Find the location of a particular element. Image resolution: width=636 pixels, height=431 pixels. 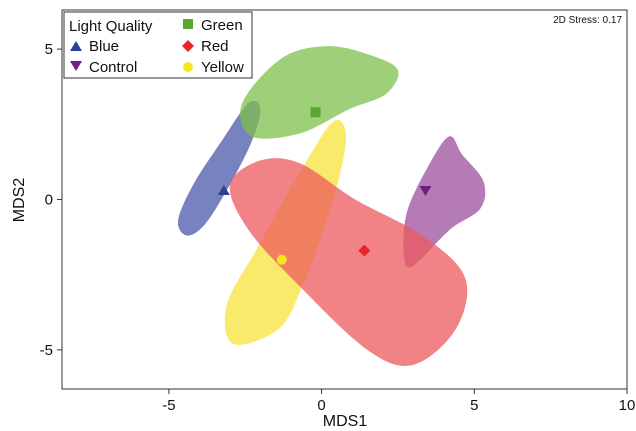

legend-marker-blue-triangle is located at coordinates (76, 46).